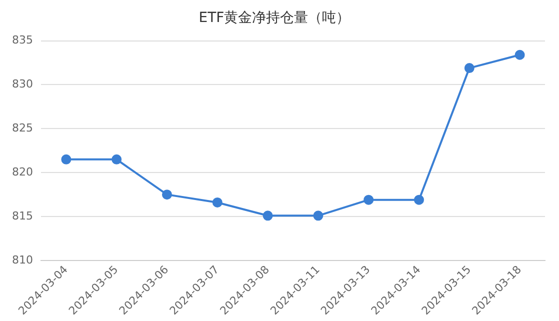 The image size is (559, 321). What do you see at coordinates (22, 128) in the screenshot?
I see `y-tick-label: 825` at bounding box center [22, 128].